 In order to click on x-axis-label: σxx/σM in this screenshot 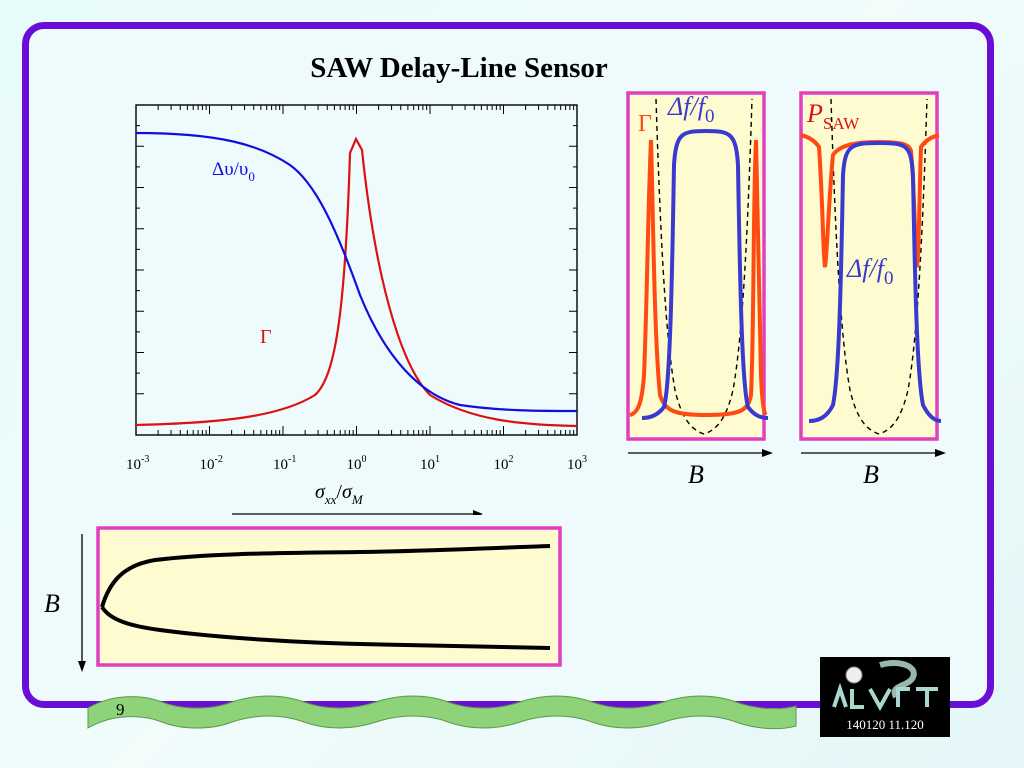, I will do `click(339, 494)`.